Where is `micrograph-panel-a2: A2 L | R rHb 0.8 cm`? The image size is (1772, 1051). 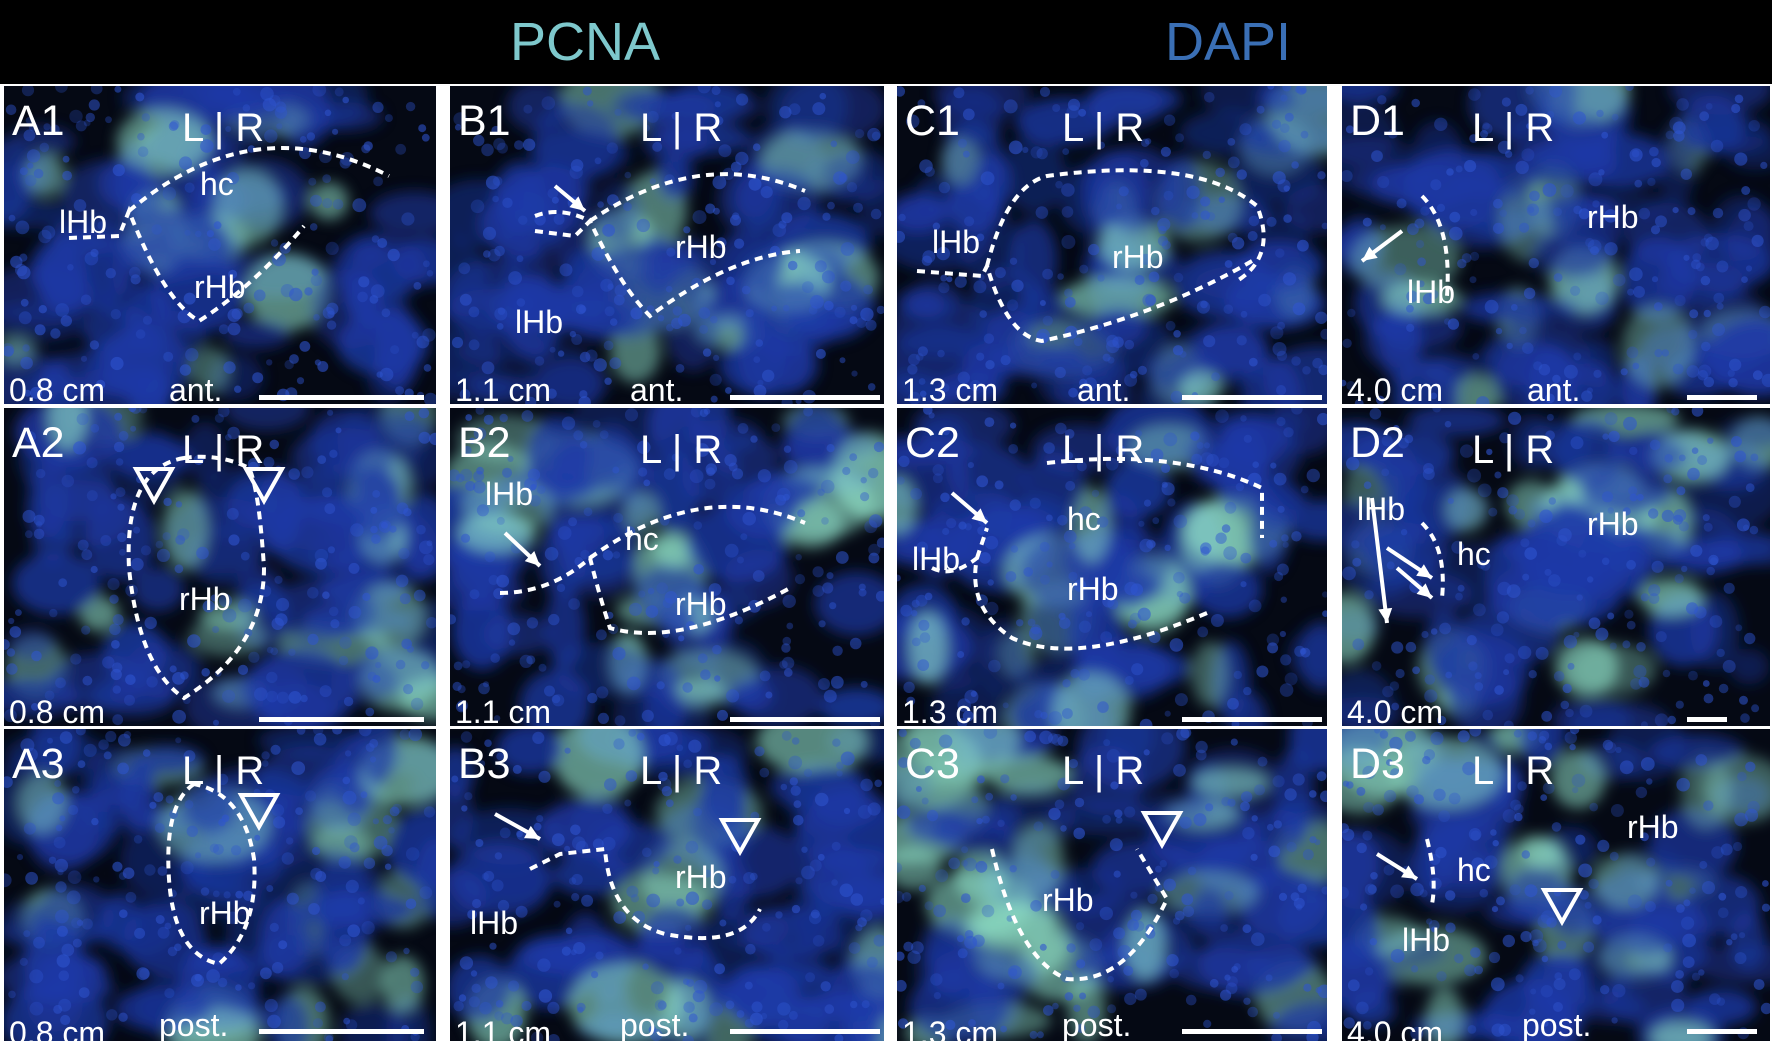
micrograph-panel-a2: A2 L | R rHb 0.8 cm is located at coordinates (220, 567).